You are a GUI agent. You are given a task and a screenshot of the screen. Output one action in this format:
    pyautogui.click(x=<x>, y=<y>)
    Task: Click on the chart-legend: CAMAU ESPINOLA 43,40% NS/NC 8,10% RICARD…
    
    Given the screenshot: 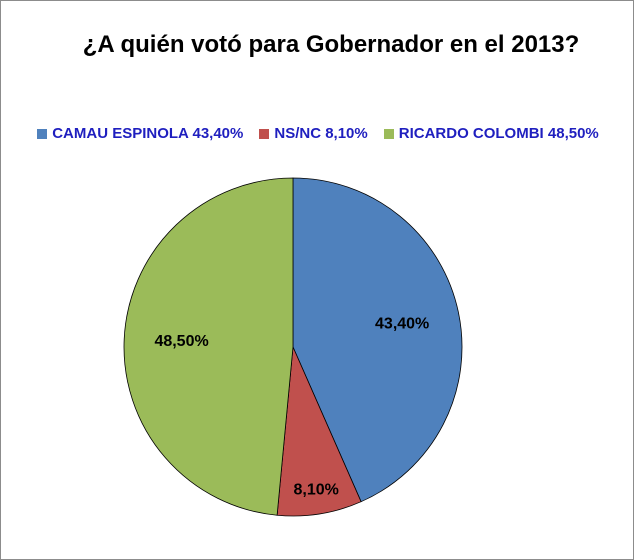 What is the action you would take?
    pyautogui.click(x=317, y=133)
    